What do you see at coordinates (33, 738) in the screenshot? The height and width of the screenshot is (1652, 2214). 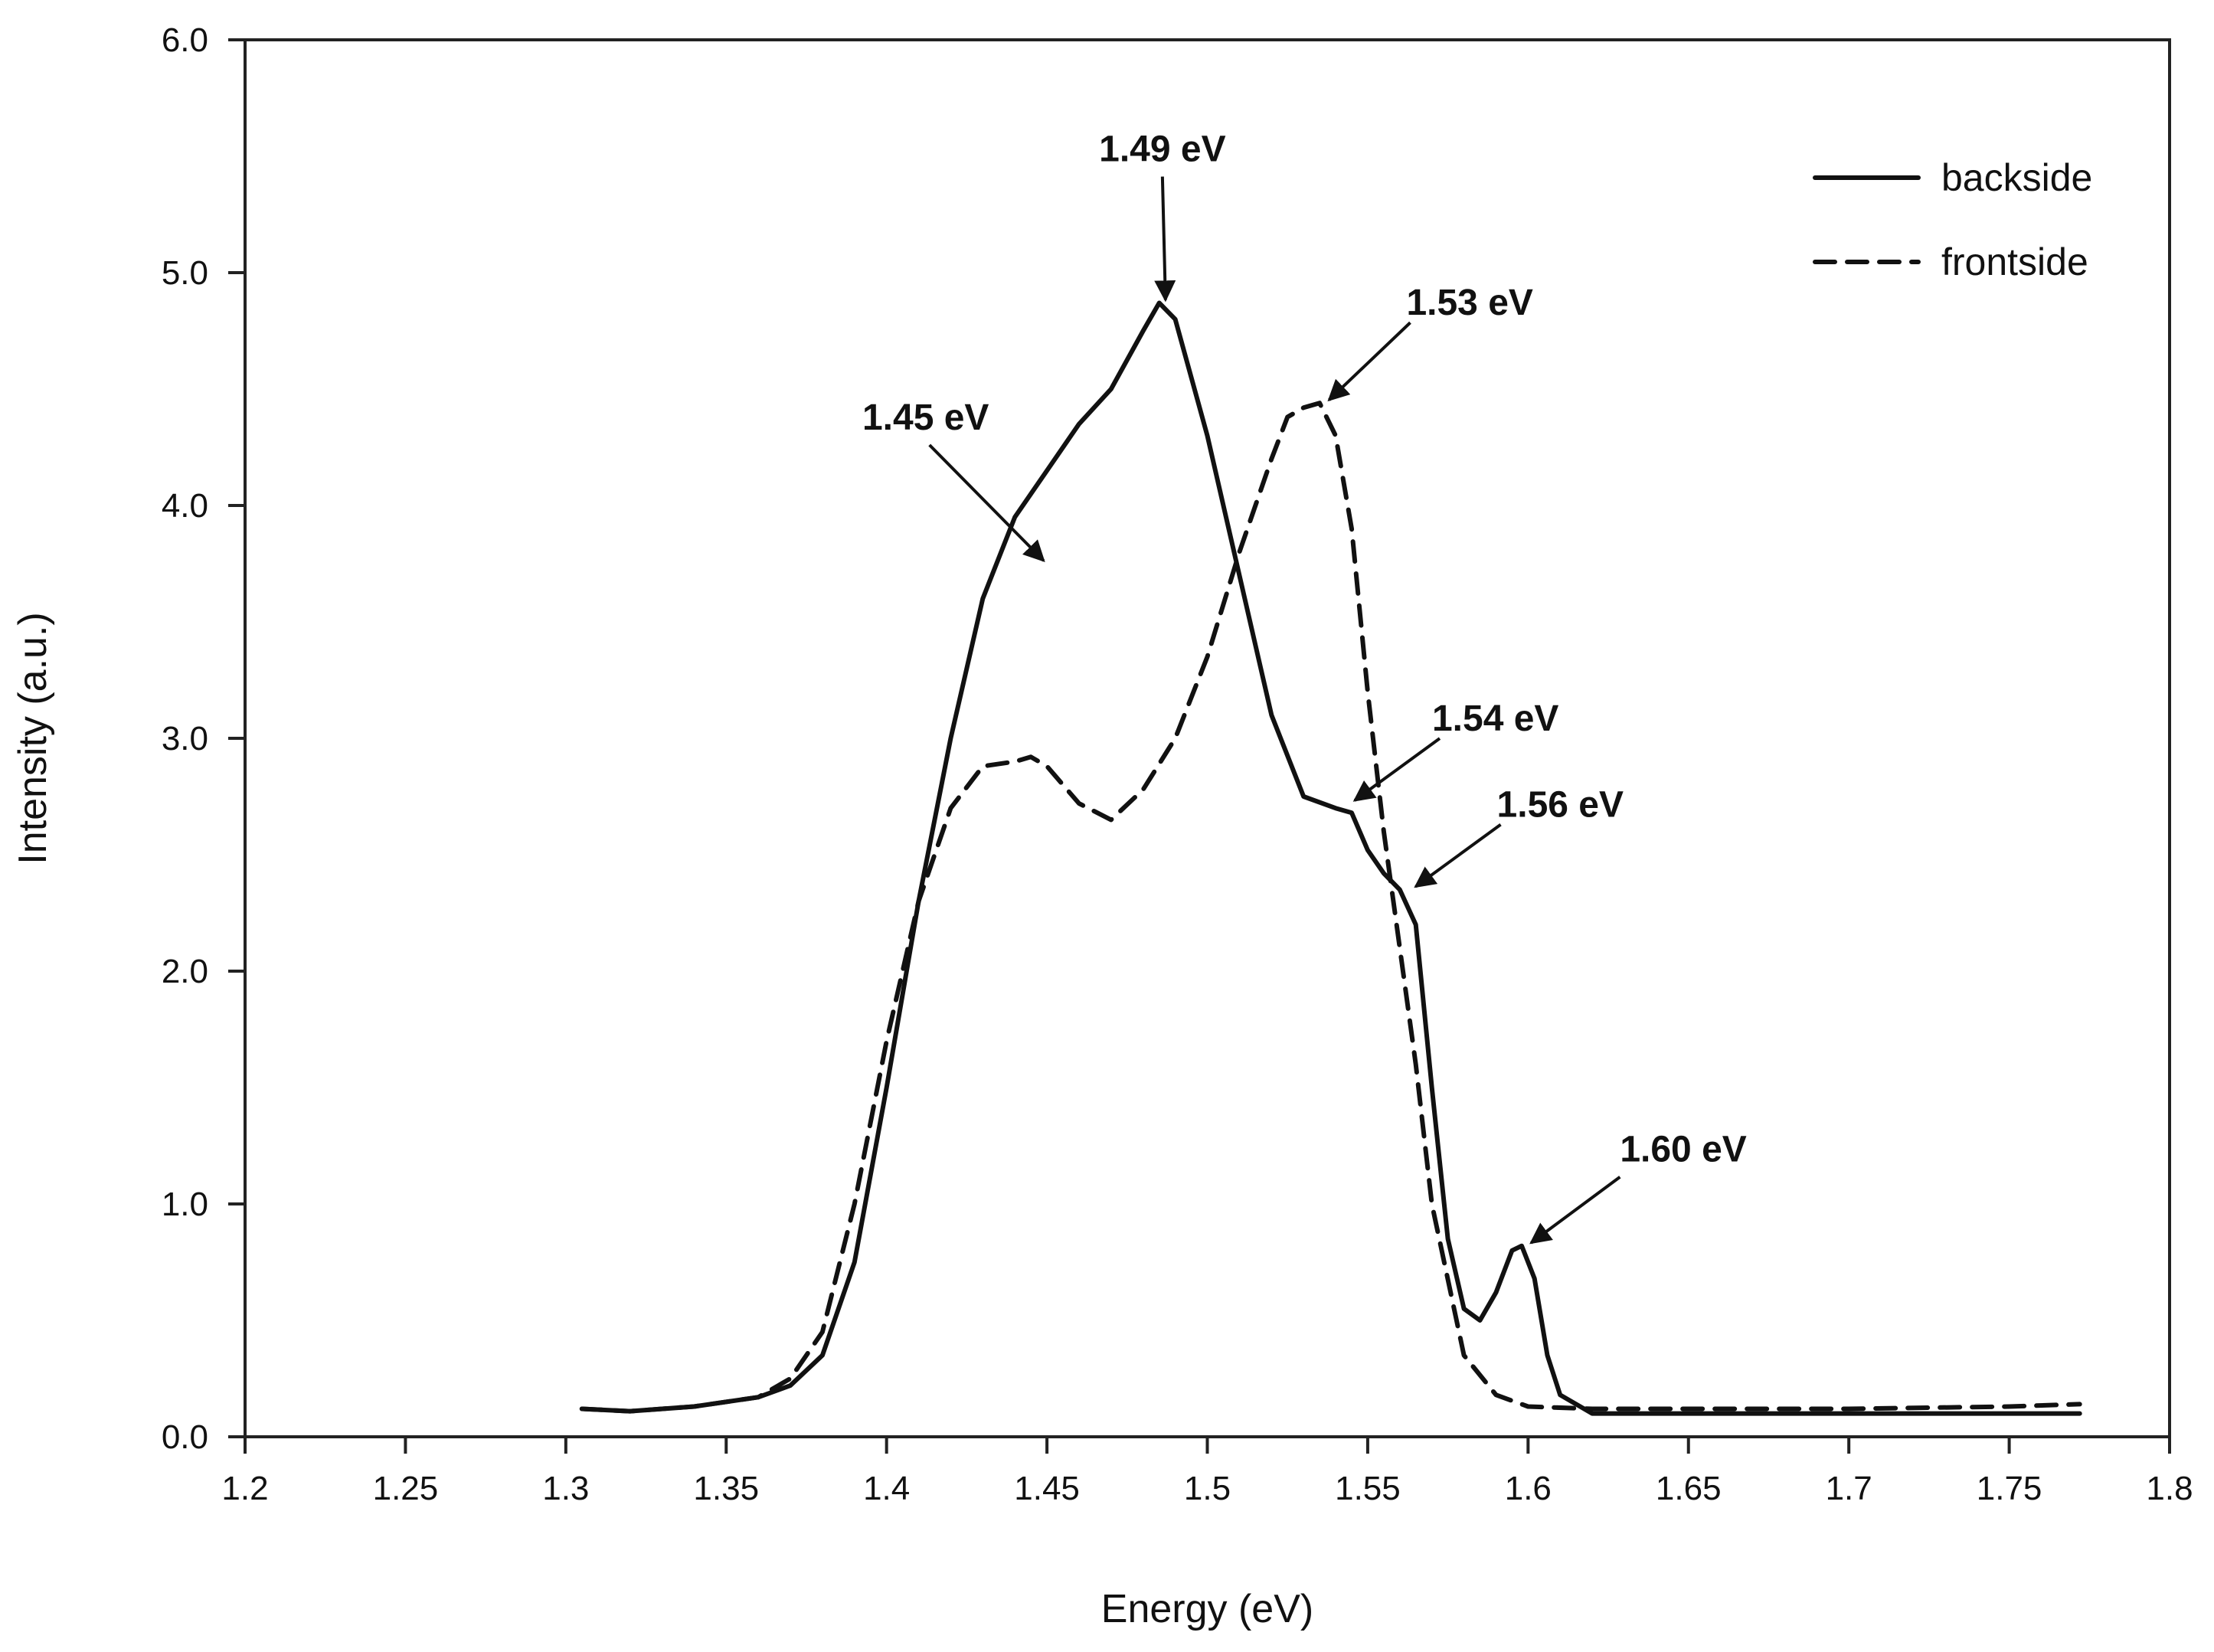 I see `y-axis-title: Intensity (a.u.)` at bounding box center [33, 738].